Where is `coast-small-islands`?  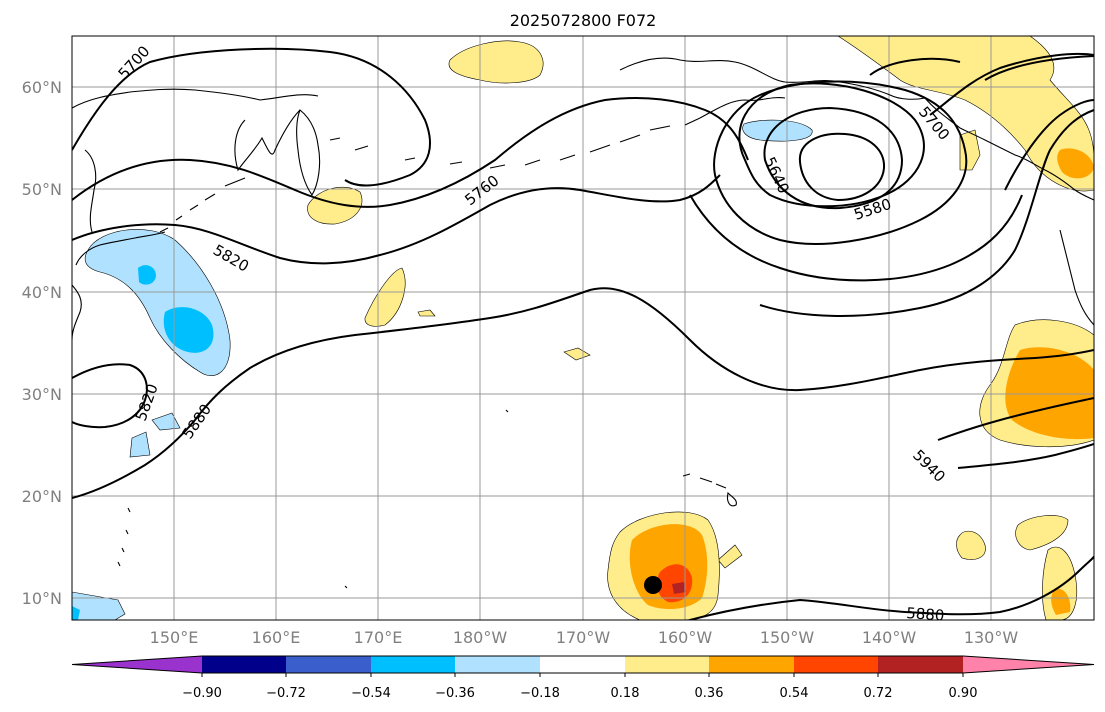
coast-small-islands is located at coordinates (313, 499).